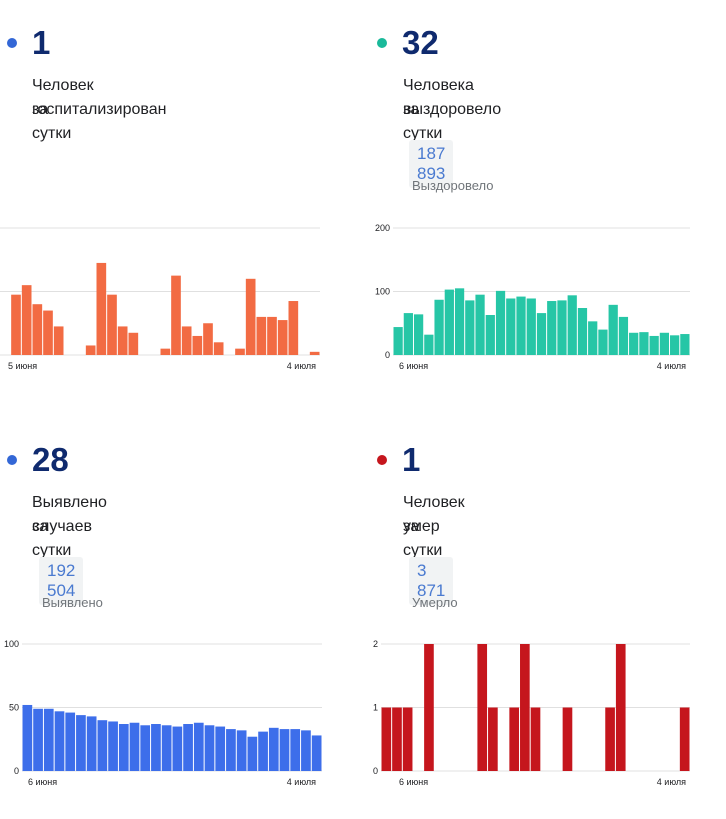  I want to click on recovered-label-line1: Человека выздоровело, so click(452, 97).